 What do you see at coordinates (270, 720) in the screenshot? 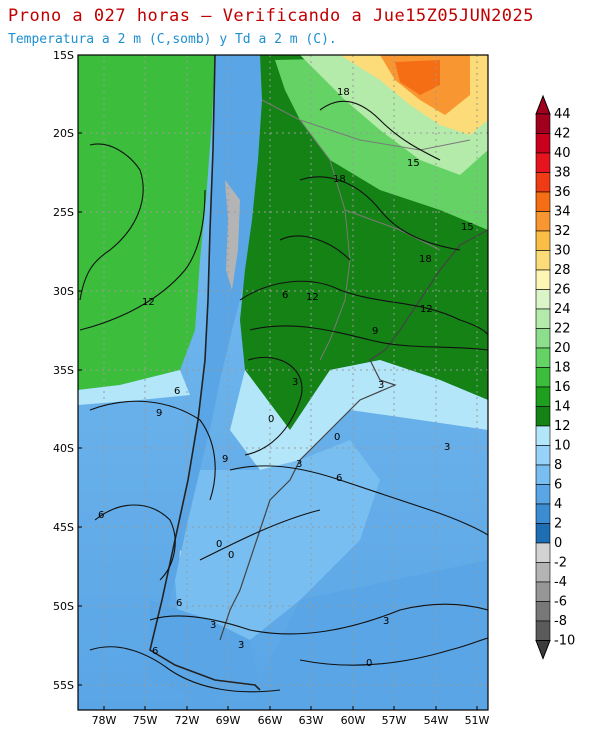
I see `lon-label: 66W` at bounding box center [270, 720].